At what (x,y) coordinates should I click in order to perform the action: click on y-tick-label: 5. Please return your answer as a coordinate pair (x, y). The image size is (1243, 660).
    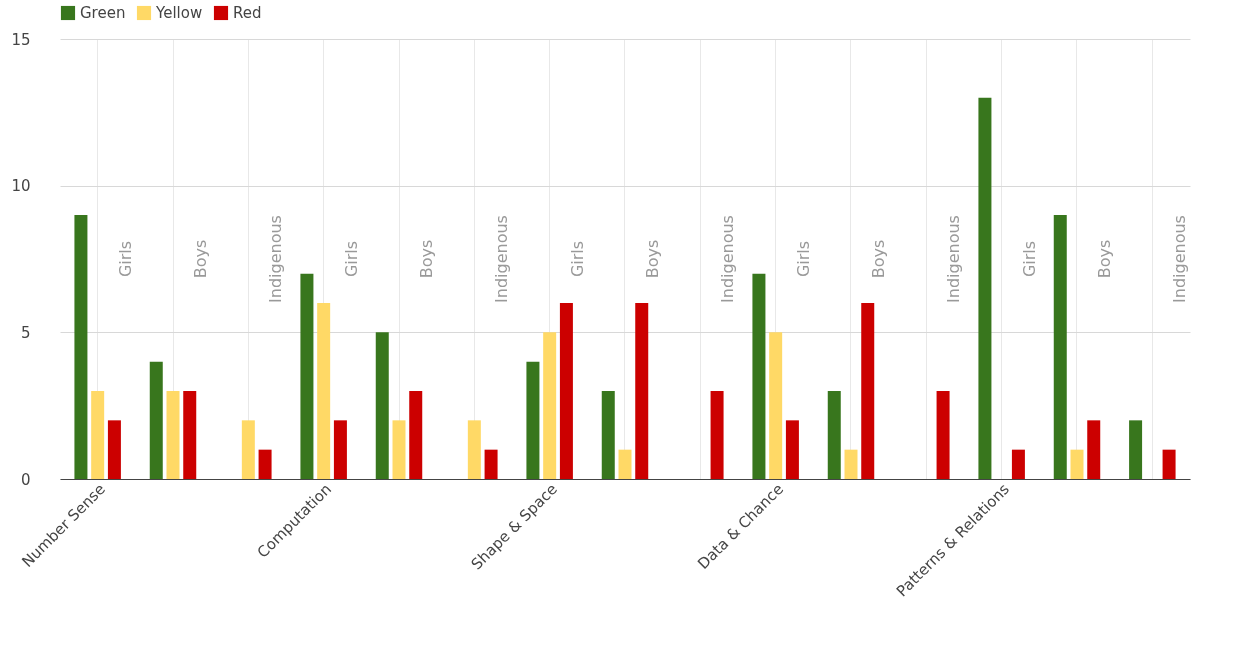
    Looking at the image, I should click on (25, 332).